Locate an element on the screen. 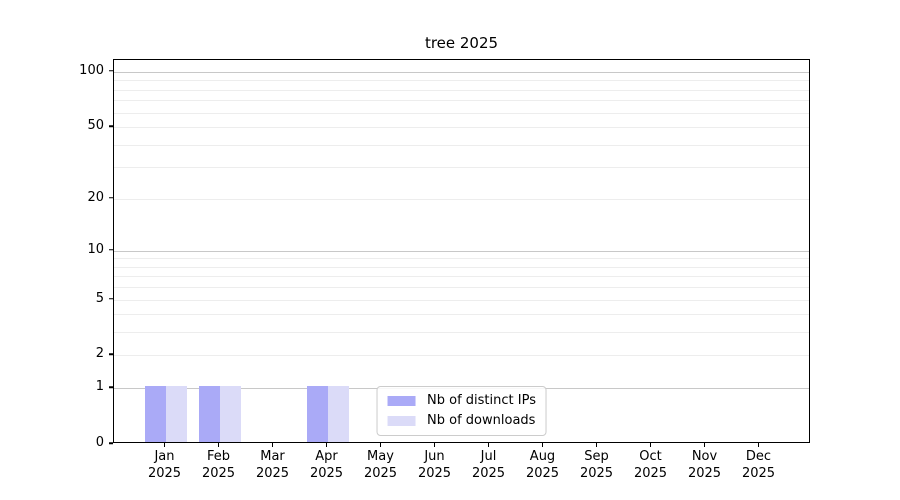 The height and width of the screenshot is (500, 900). x-tick-month: Sep is located at coordinates (596, 456).